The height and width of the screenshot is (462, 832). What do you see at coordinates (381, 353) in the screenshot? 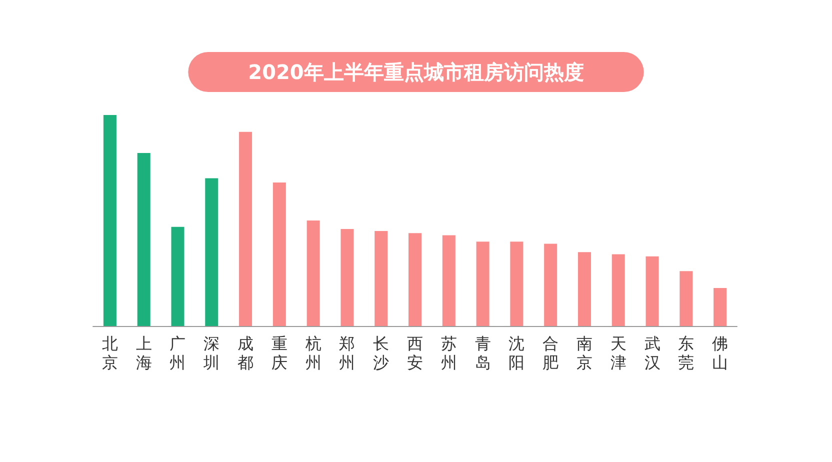
I see `x-tick-label: 长沙` at bounding box center [381, 353].